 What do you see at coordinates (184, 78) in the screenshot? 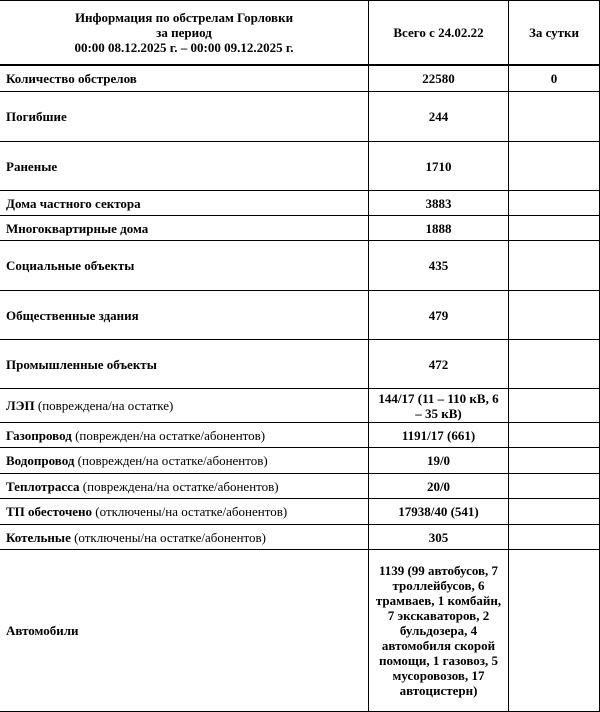
I see `row-label-cell: Количество обстрелов` at bounding box center [184, 78].